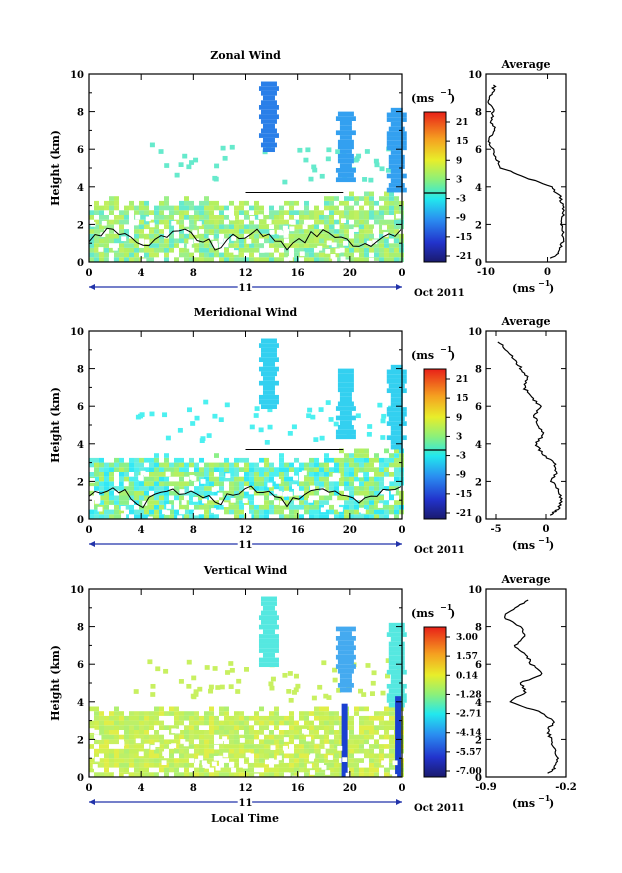 This screenshot has width=622, height=873. What do you see at coordinates (245, 480) in the screenshot?
I see `zero-contour` at bounding box center [245, 480].